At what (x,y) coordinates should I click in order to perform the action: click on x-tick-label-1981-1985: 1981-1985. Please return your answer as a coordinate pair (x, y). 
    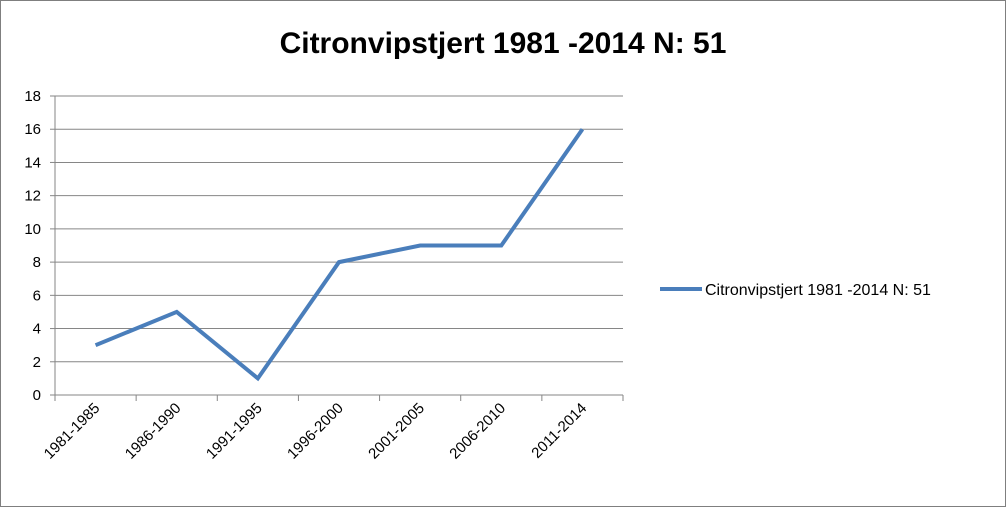
    Looking at the image, I should click on (72, 431).